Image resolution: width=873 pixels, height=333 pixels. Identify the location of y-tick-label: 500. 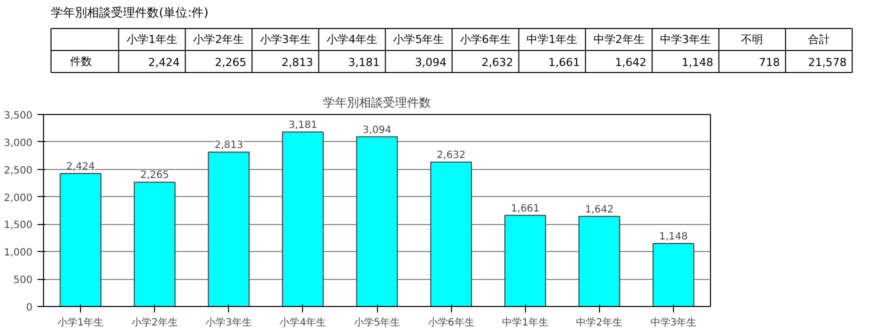
(23, 280).